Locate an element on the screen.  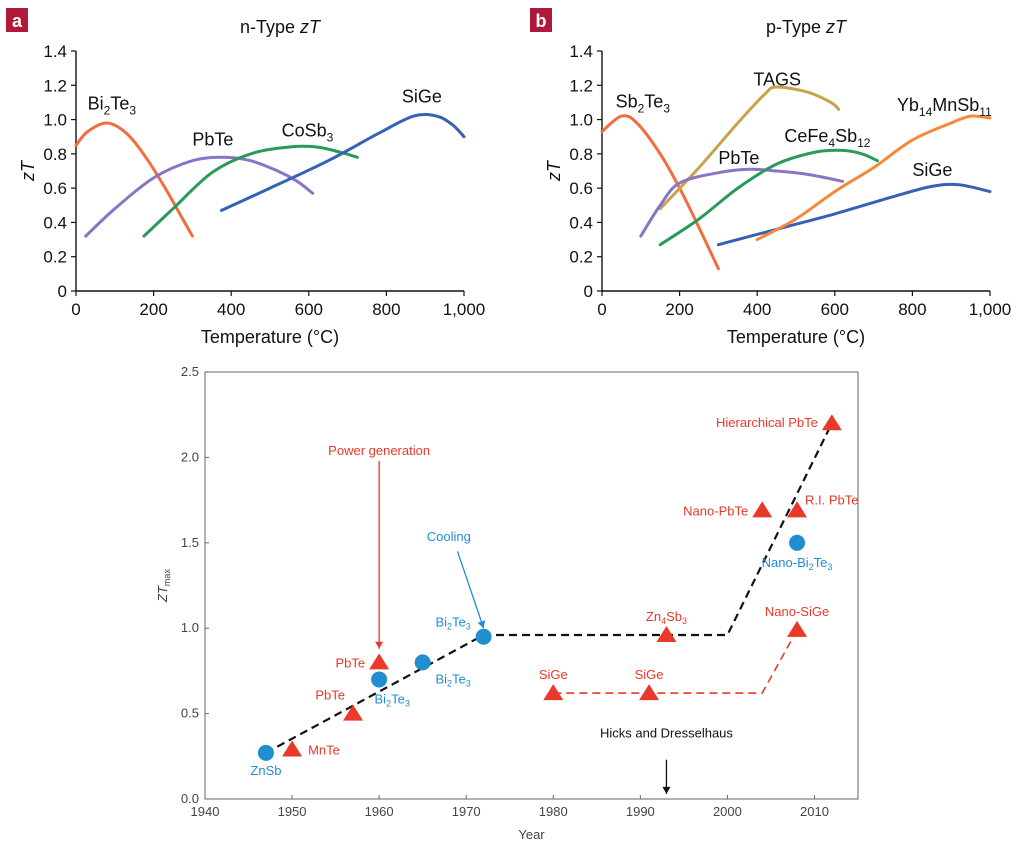
series-line-sb2te3 is located at coordinates (660, 192).